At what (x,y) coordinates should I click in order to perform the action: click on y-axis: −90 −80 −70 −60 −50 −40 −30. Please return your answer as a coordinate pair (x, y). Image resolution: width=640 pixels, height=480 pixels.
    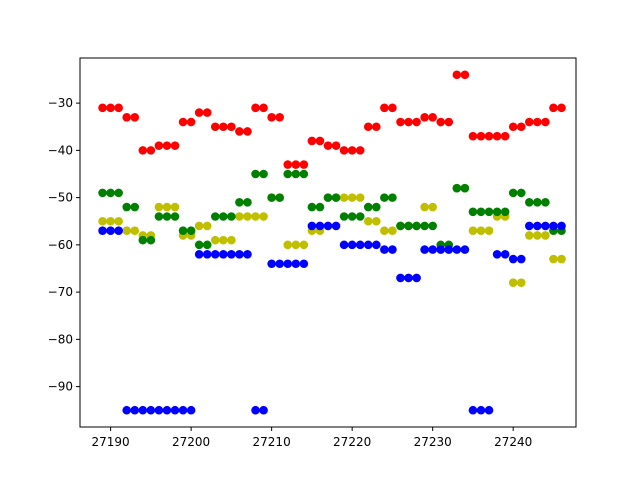
    Looking at the image, I should click on (64, 245).